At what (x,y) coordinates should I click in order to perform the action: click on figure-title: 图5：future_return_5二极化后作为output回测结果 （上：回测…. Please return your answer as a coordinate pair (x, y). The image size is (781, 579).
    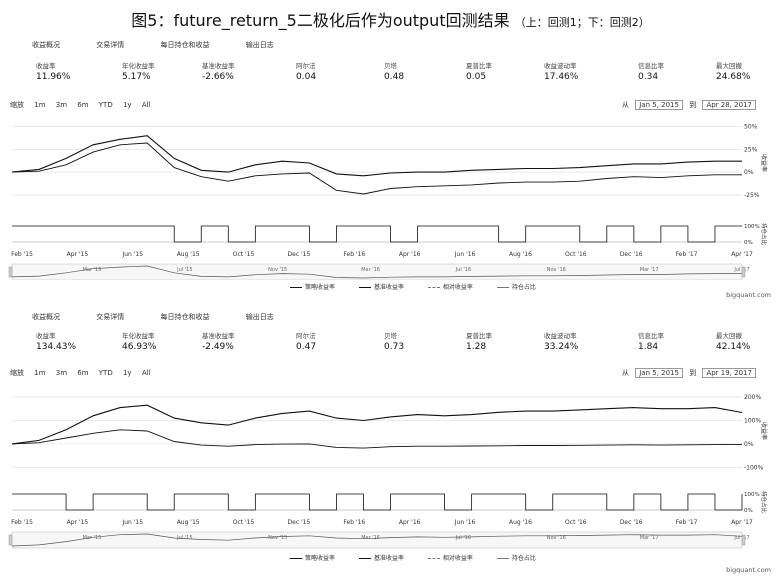
    Looking at the image, I should click on (390, 19).